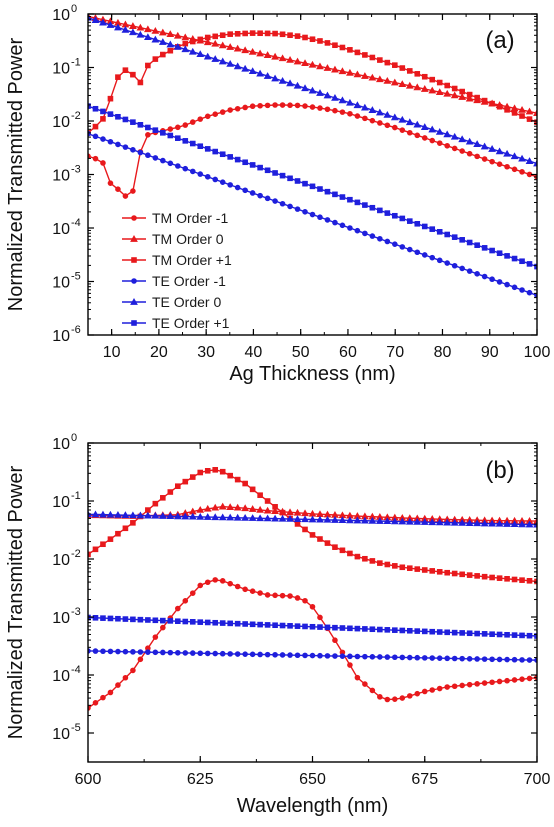  What do you see at coordinates (348, 352) in the screenshot?
I see `x-tick-label: 60` at bounding box center [348, 352].